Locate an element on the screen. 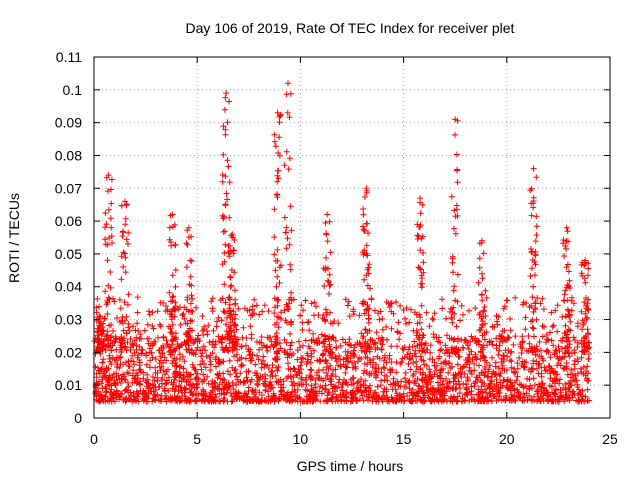 The image size is (640, 480). x-tick-label: 20 is located at coordinates (507, 439).